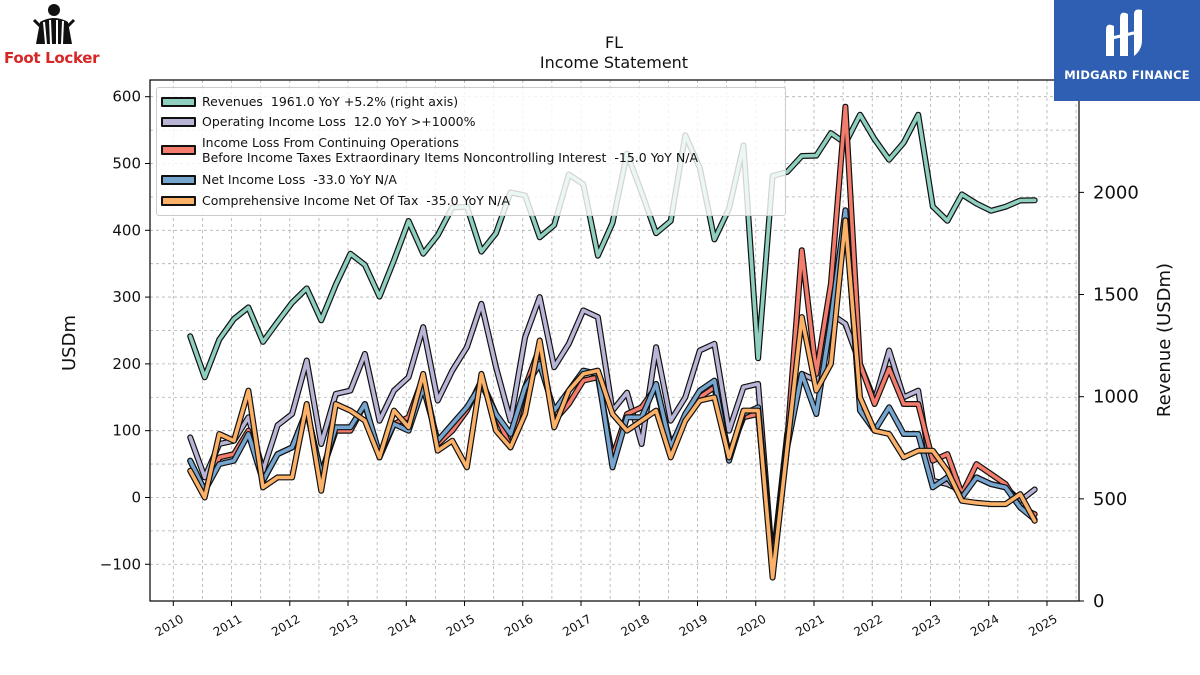  Describe the element at coordinates (402, 625) in the screenshot. I see `x-tick-label: 2014` at that location.